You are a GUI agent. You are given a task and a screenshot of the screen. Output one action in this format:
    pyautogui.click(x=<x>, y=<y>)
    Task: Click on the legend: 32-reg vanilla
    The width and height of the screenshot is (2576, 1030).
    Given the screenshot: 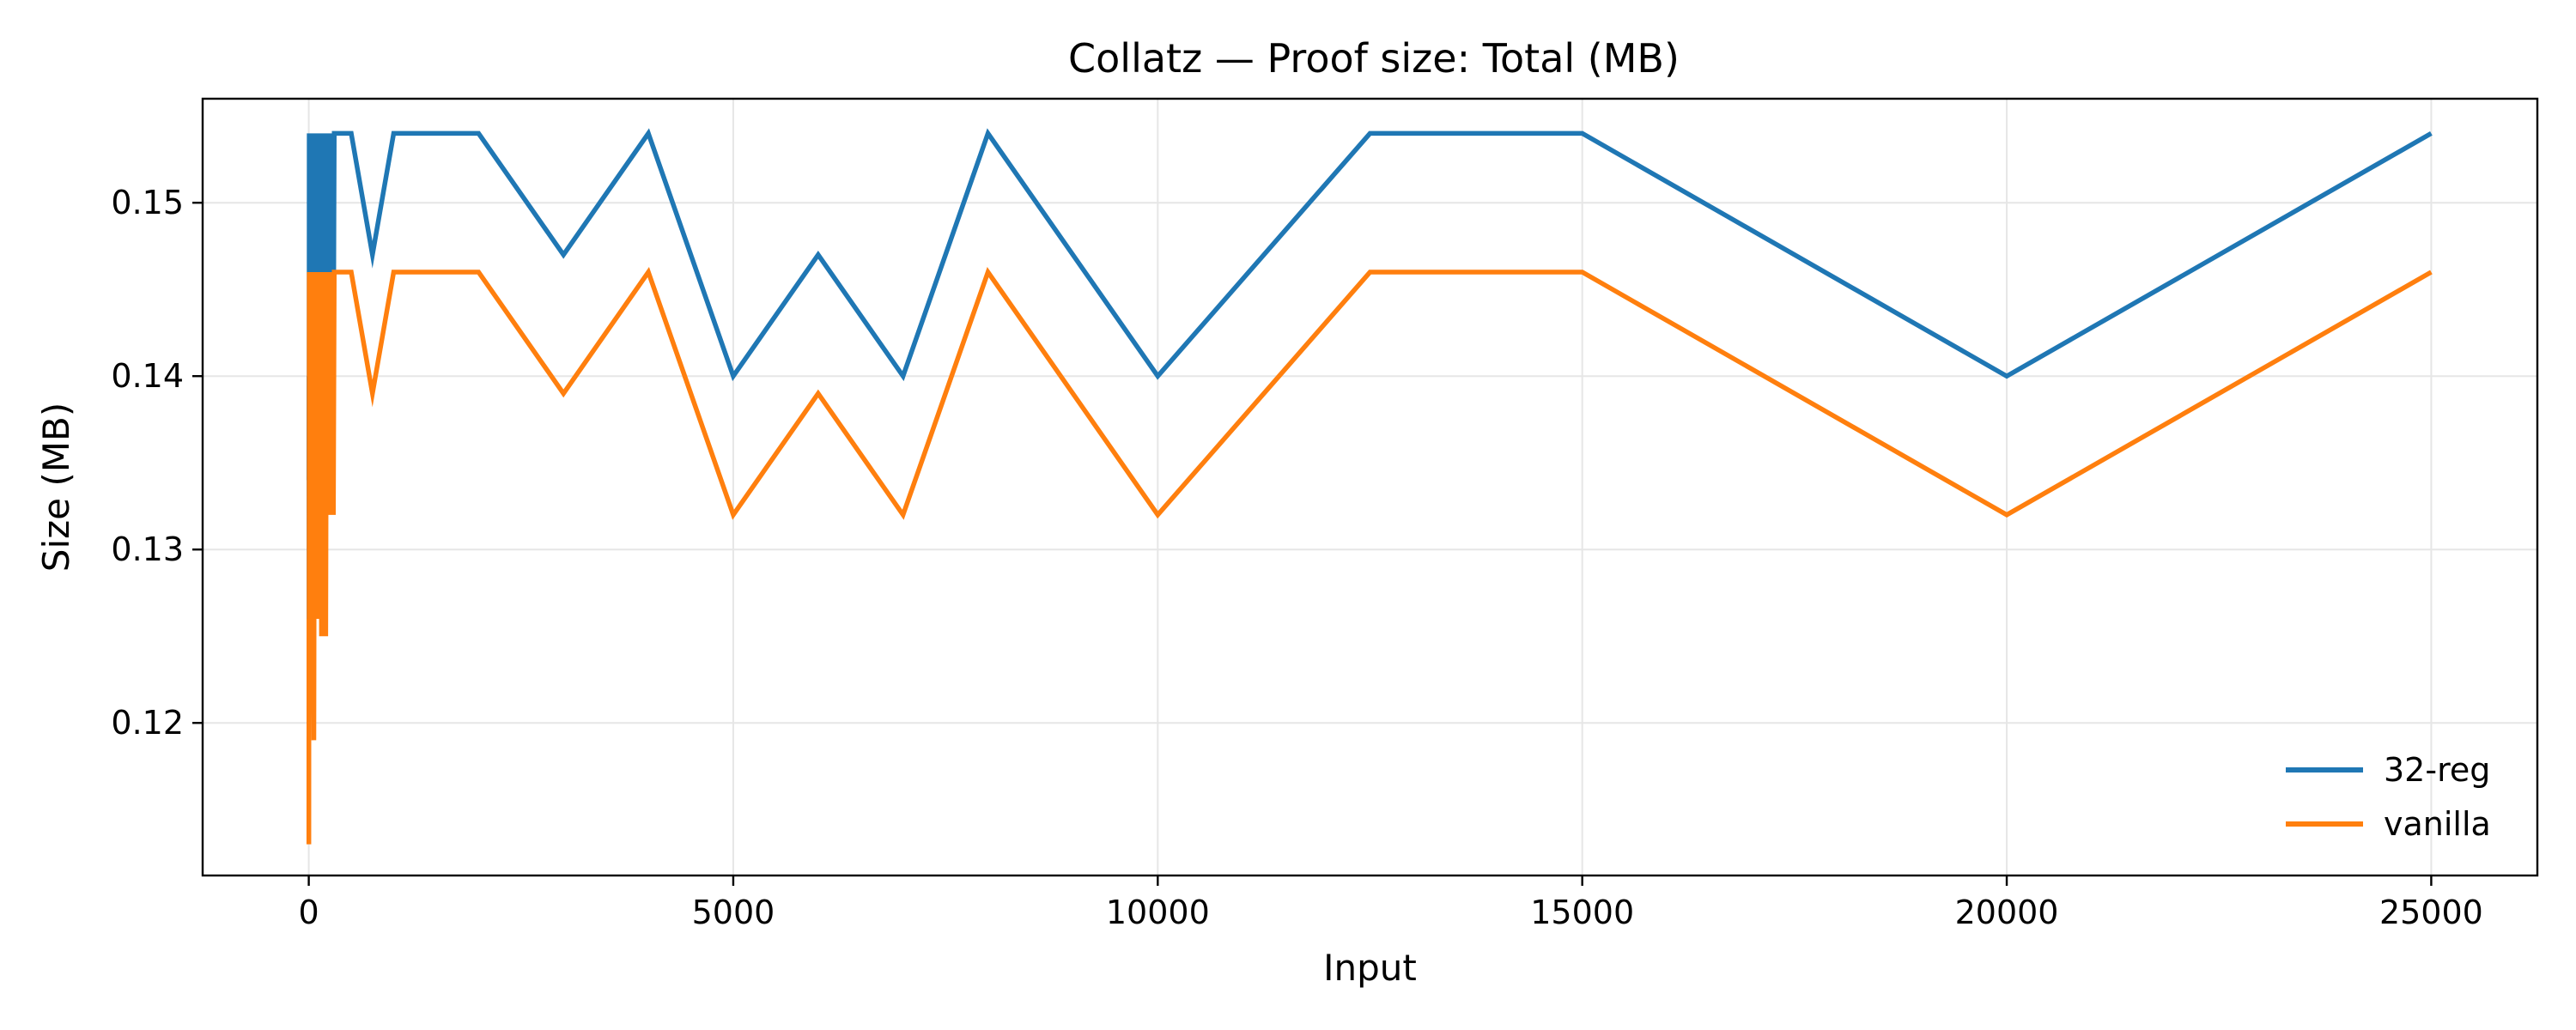 What is the action you would take?
    pyautogui.click(x=2389, y=797)
    